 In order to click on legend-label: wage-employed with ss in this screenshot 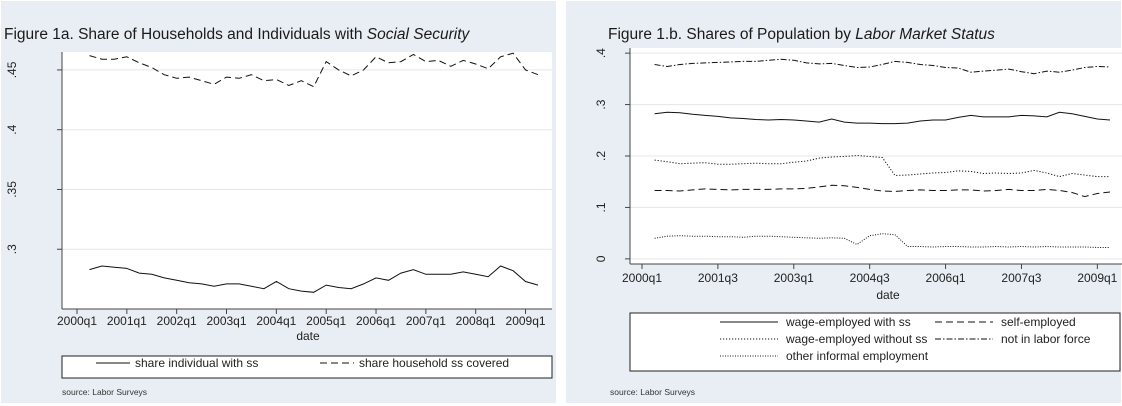, I will do `click(848, 322)`.